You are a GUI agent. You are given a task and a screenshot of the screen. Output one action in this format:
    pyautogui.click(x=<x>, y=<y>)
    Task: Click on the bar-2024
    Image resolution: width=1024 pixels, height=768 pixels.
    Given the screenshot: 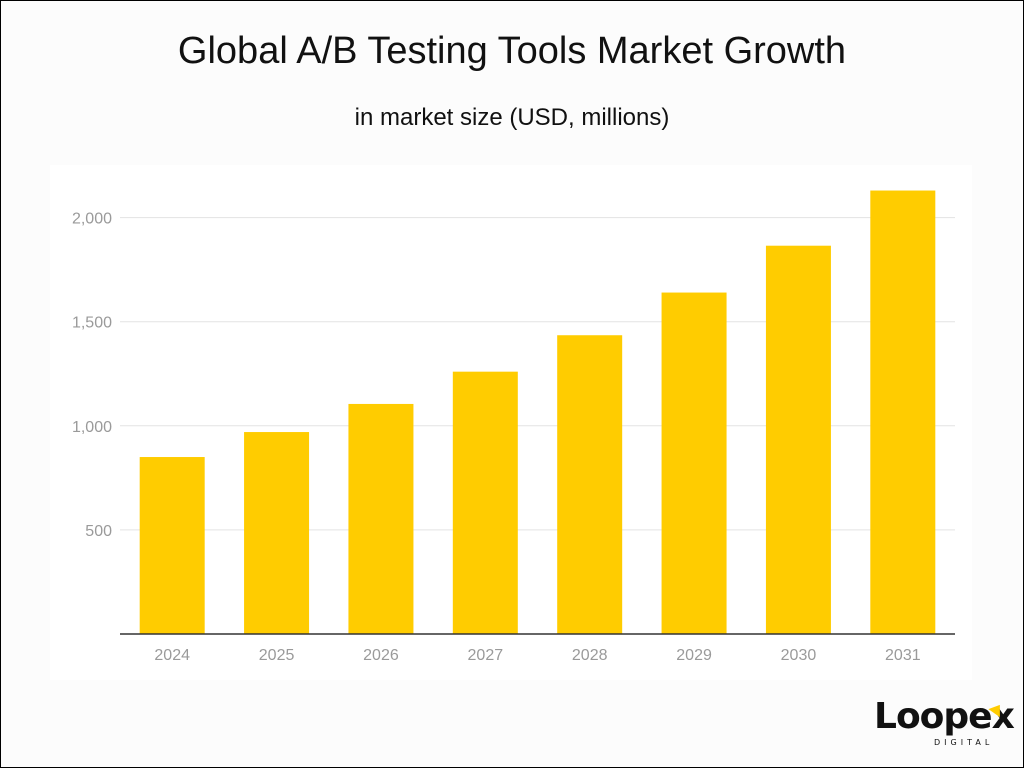 What is the action you would take?
    pyautogui.click(x=172, y=545)
    